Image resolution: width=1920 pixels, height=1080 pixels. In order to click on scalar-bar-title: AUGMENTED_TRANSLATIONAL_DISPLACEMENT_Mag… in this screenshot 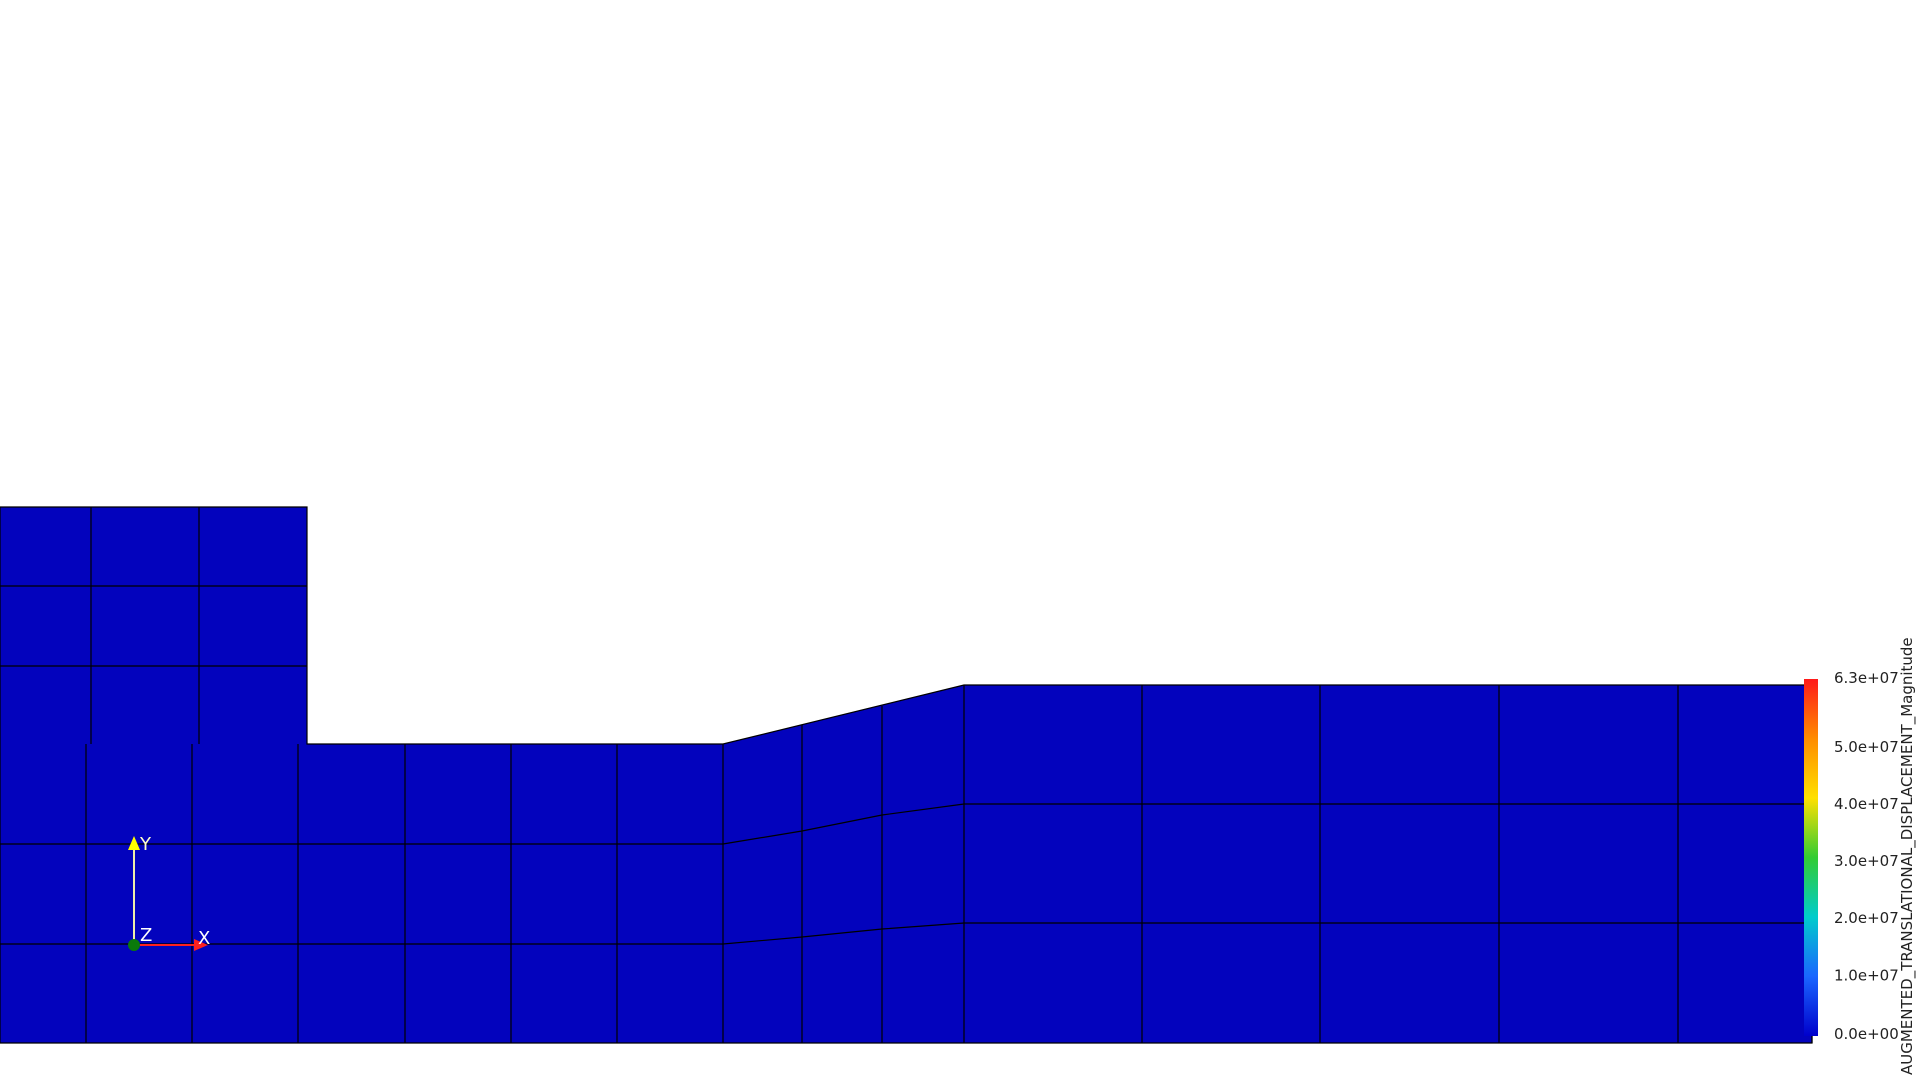, I will do `click(1907, 856)`.